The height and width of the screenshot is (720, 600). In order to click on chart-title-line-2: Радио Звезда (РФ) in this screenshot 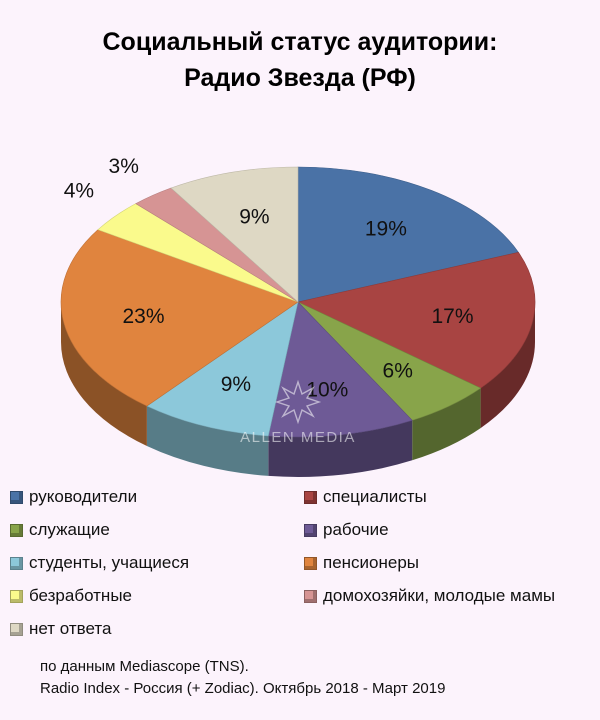, I will do `click(300, 78)`.